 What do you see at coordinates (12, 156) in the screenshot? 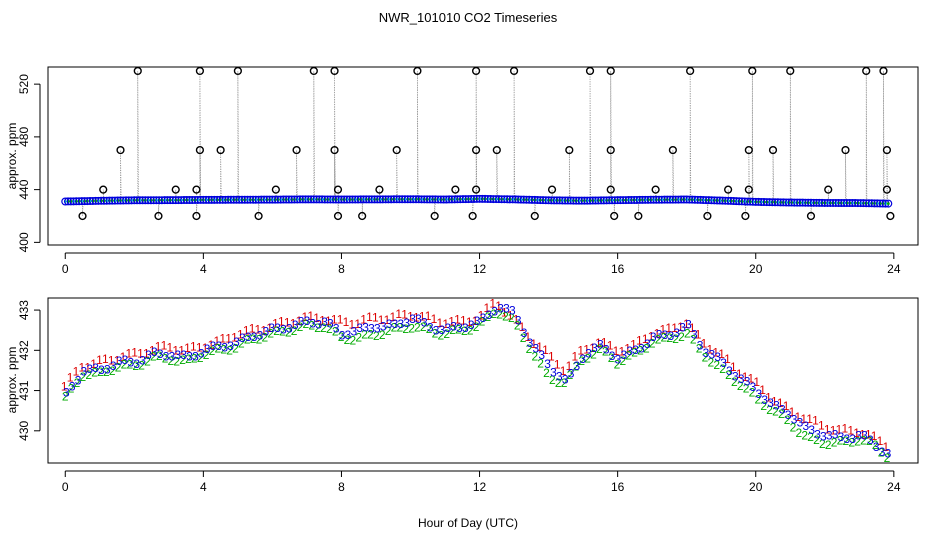
I see `top-y-axis-label: approx. ppm` at bounding box center [12, 156].